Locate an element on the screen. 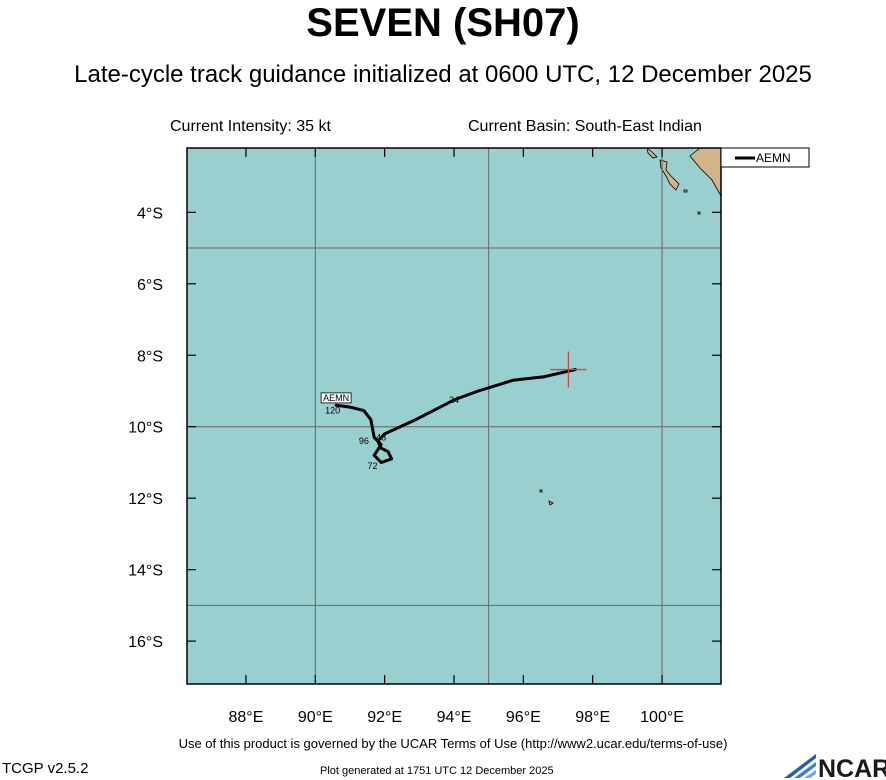 This screenshot has height=780, width=886. current-intensity: Current Intensity: 35 kt is located at coordinates (250, 126).